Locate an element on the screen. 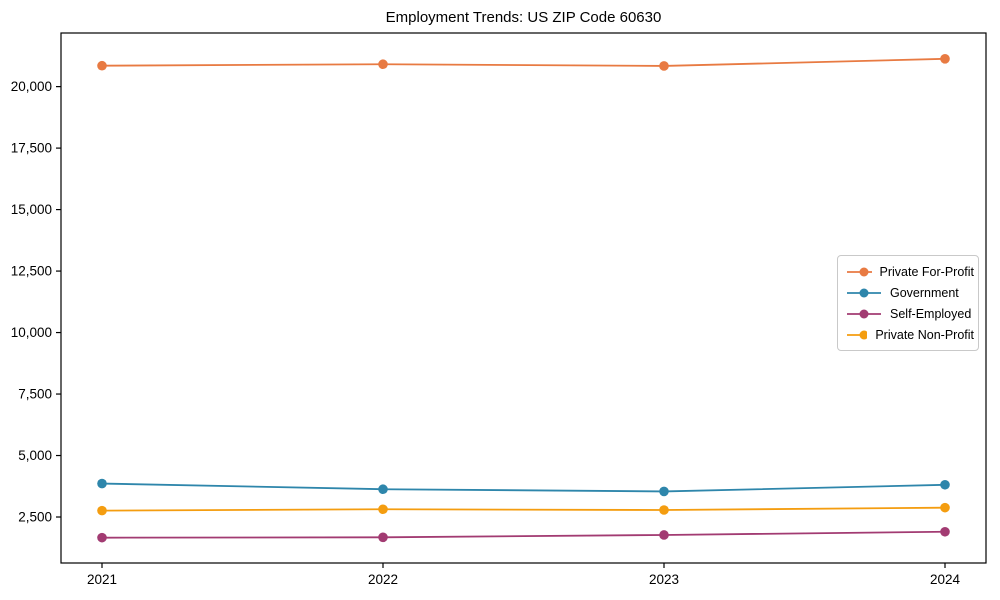 The width and height of the screenshot is (1000, 600). y-tick-label: 17,500 is located at coordinates (31, 148).